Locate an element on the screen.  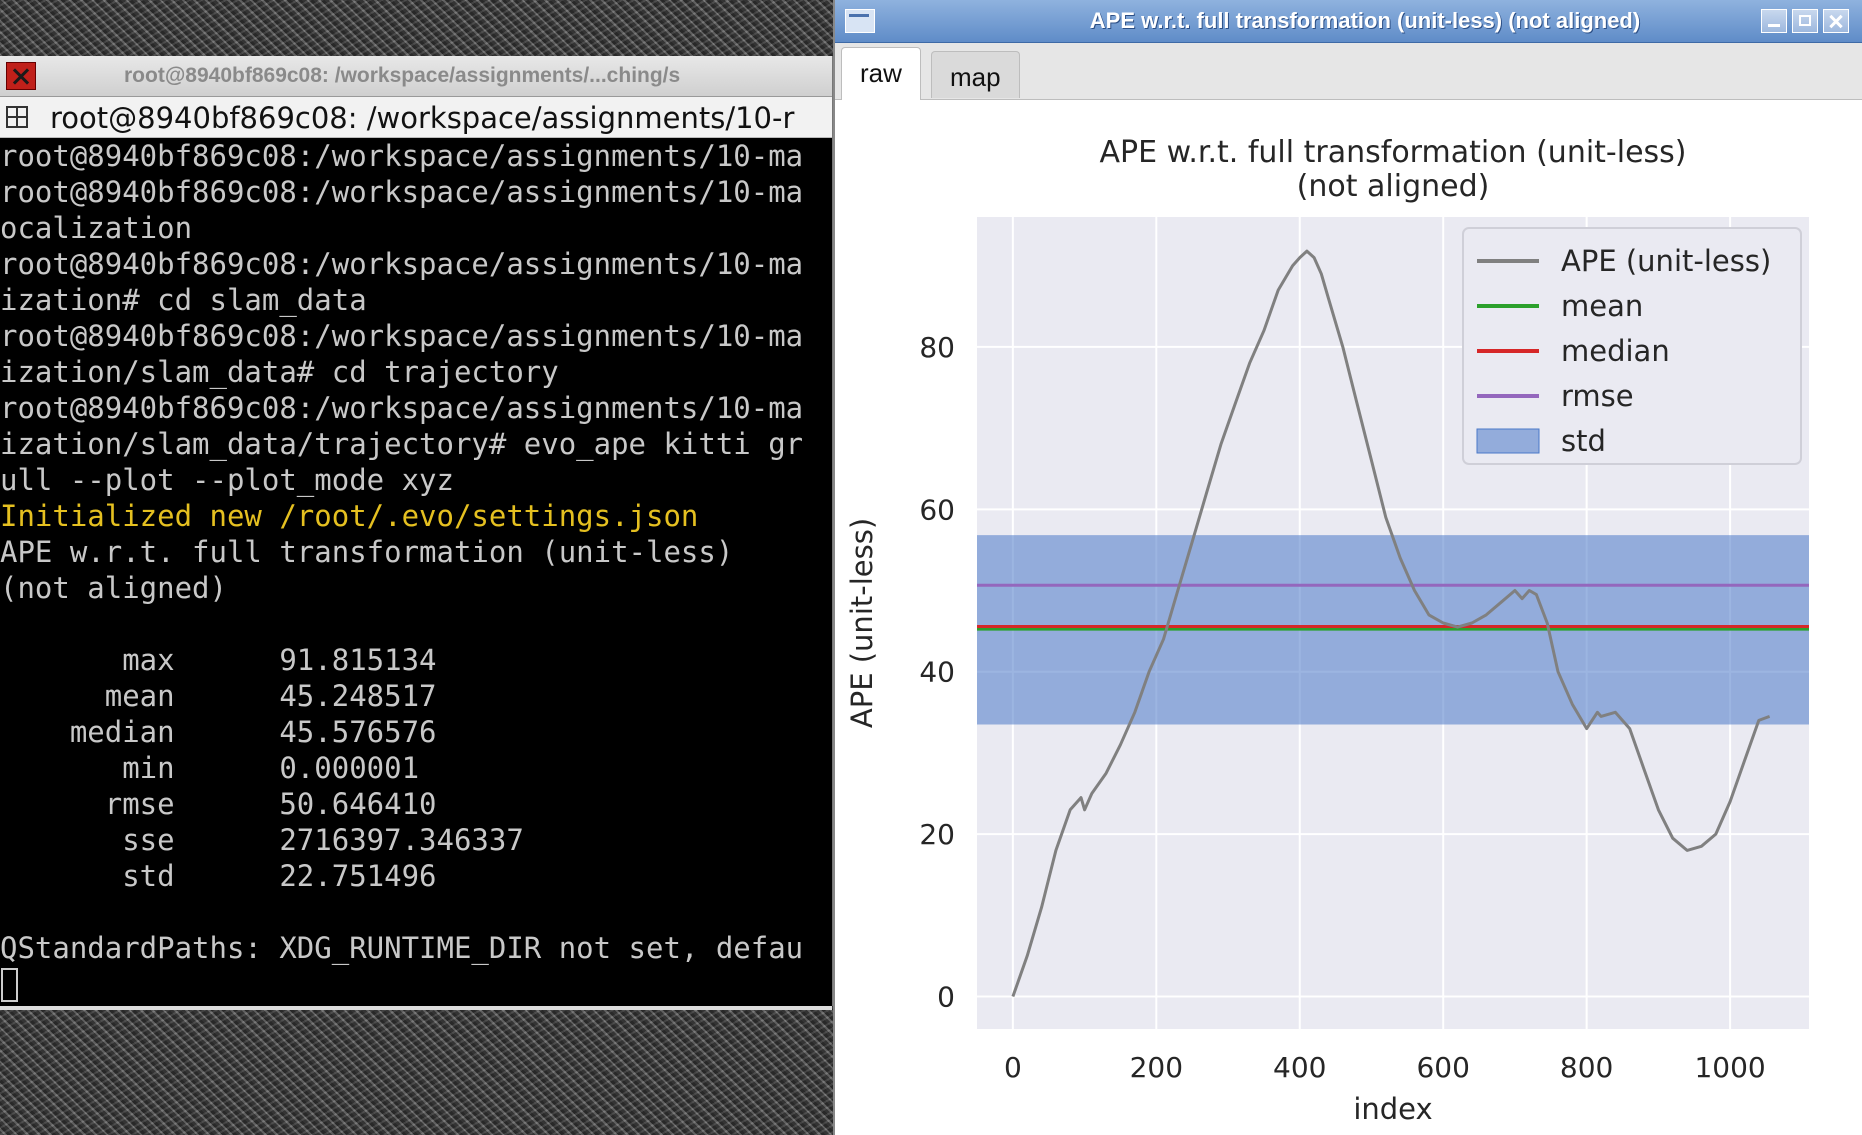
legend-label: rmse is located at coordinates (1597, 396).